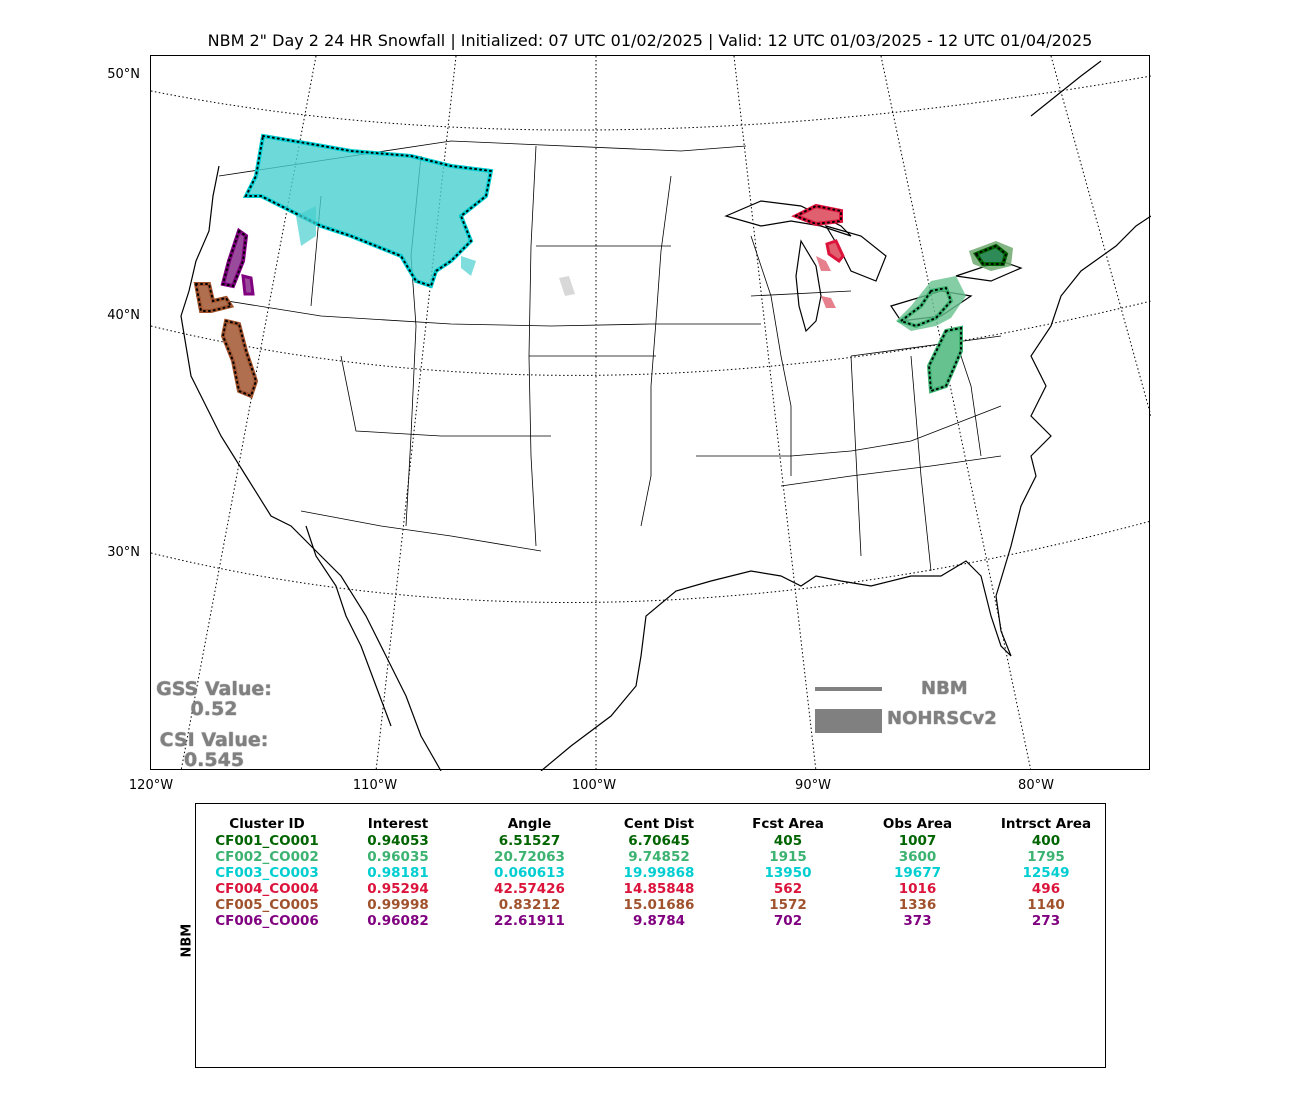  Describe the element at coordinates (151, 785) in the screenshot. I see `lon-label-120w: 120°W` at that location.